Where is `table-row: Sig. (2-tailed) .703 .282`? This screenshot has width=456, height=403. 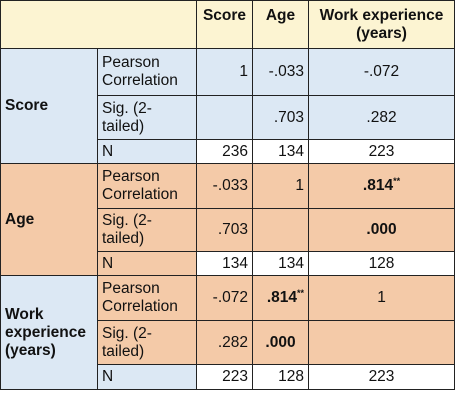 table-row: Sig. (2-tailed) .703 .282 is located at coordinates (228, 117).